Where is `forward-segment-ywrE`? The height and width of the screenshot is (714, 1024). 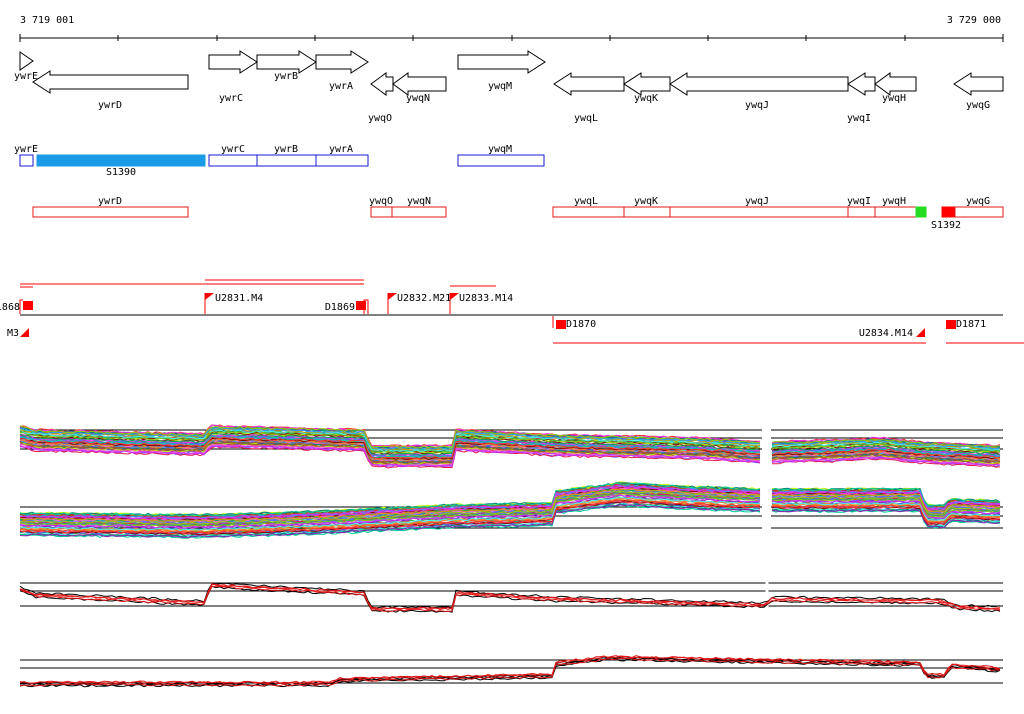 forward-segment-ywrE is located at coordinates (26, 160).